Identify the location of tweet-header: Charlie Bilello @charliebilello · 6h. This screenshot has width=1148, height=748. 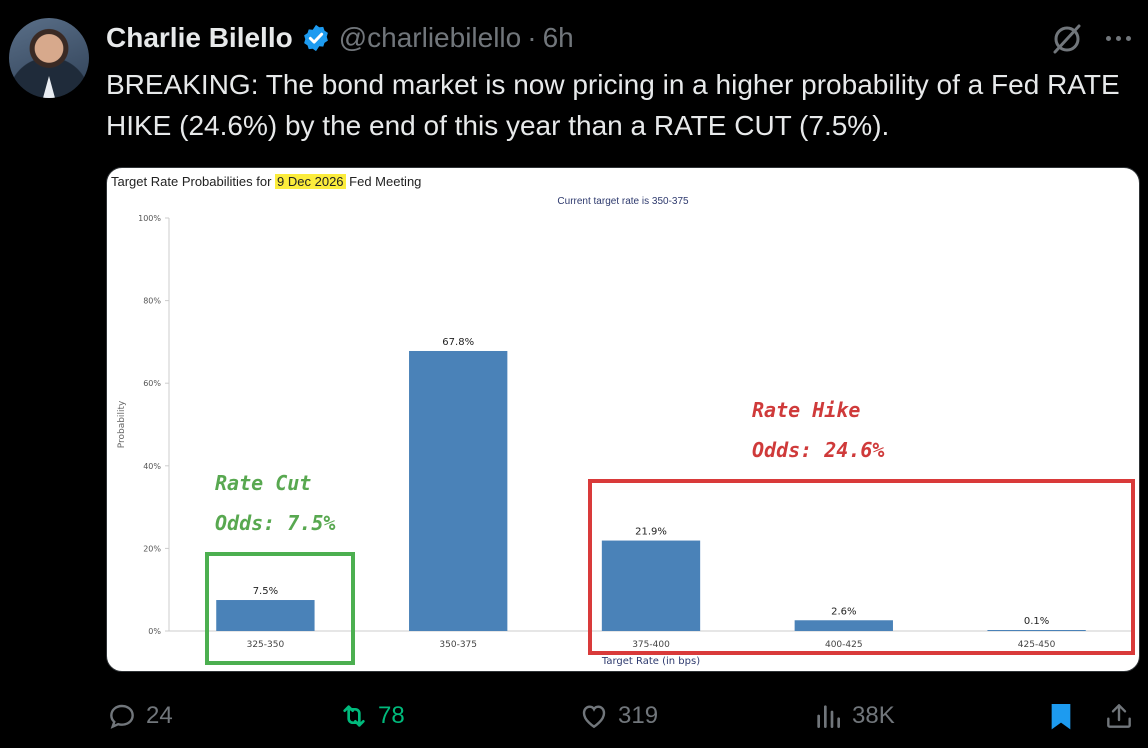
(340, 38).